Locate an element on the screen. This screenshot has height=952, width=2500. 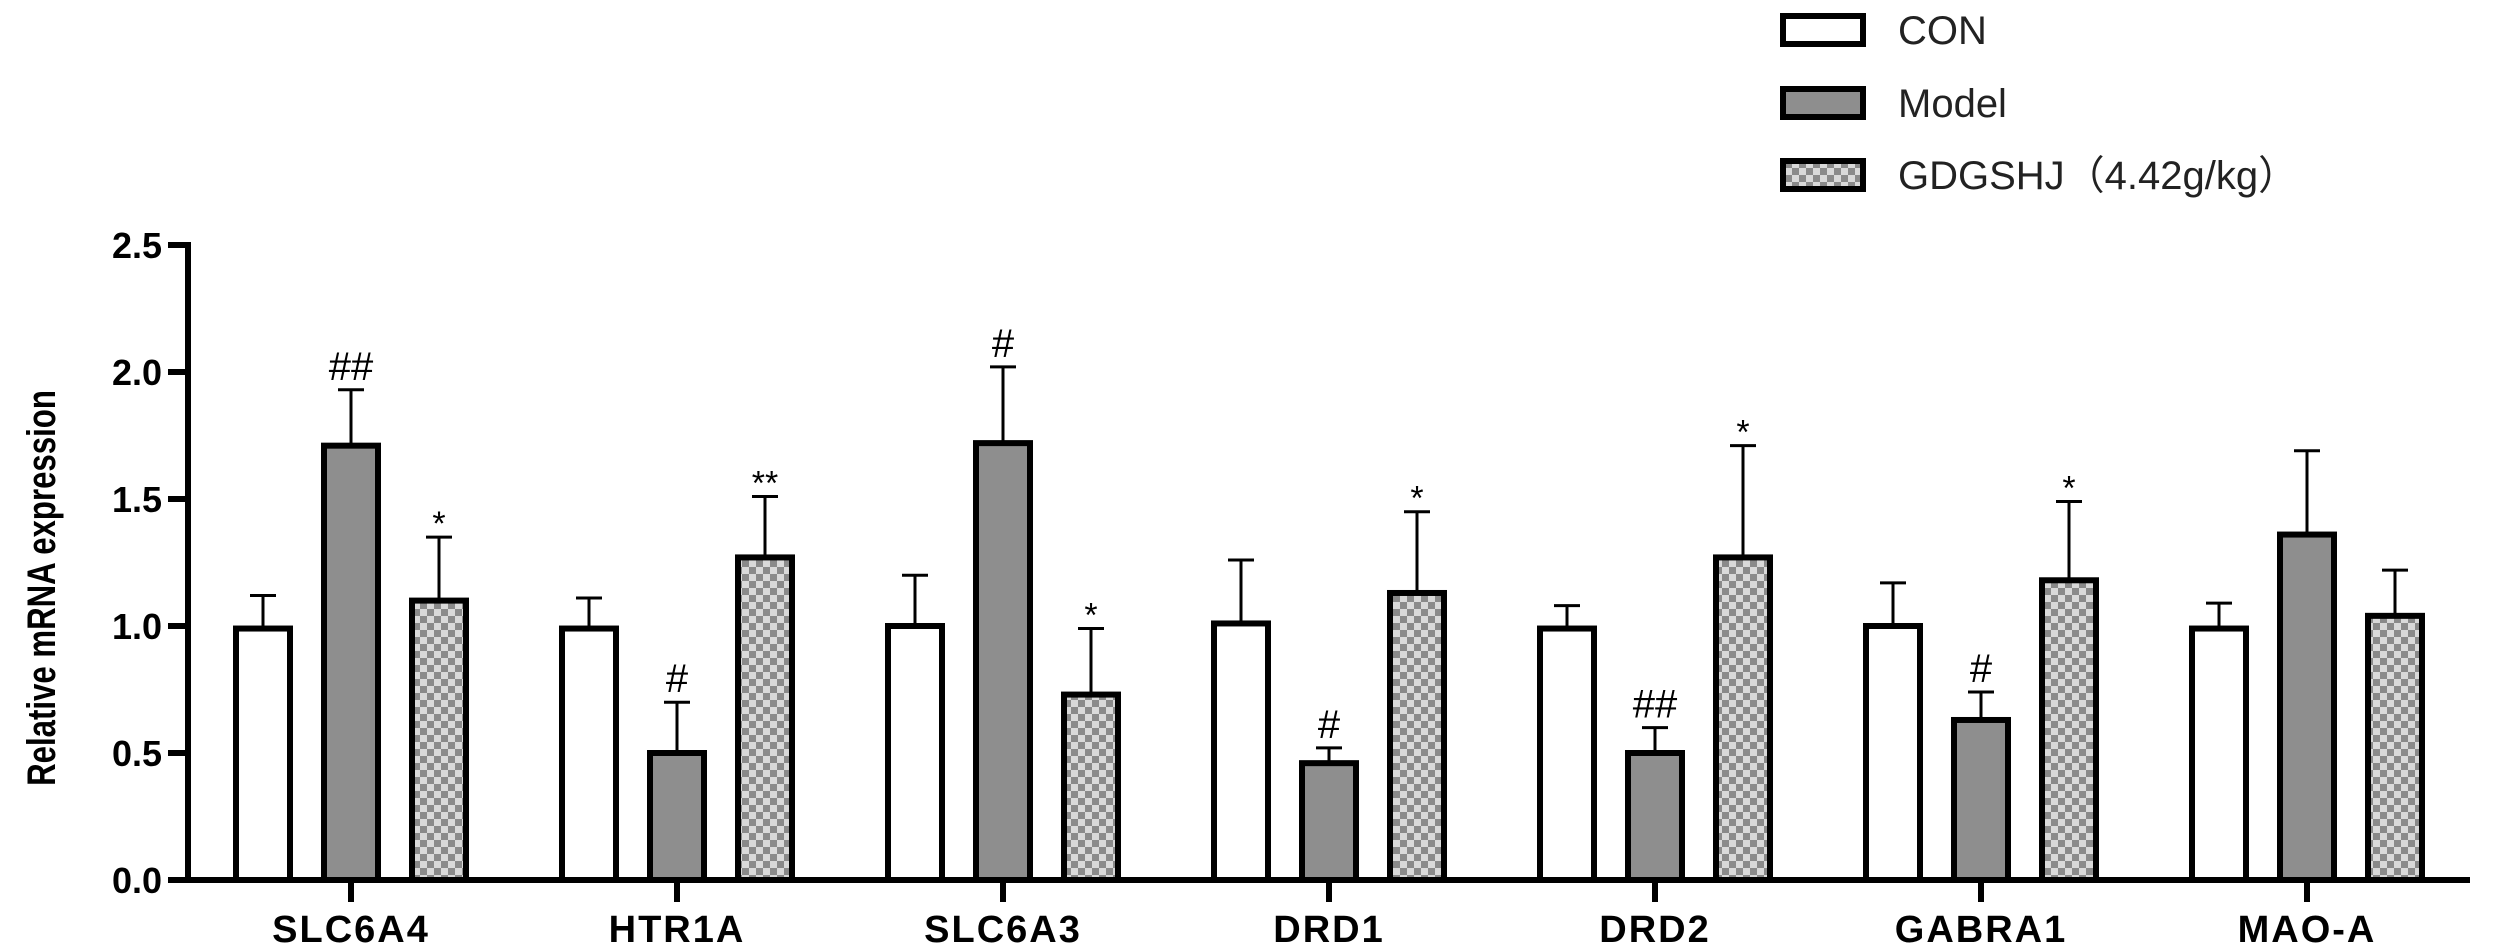
bar-gdgshj-4-42g-kg-slc6a4 is located at coordinates (439, 740).